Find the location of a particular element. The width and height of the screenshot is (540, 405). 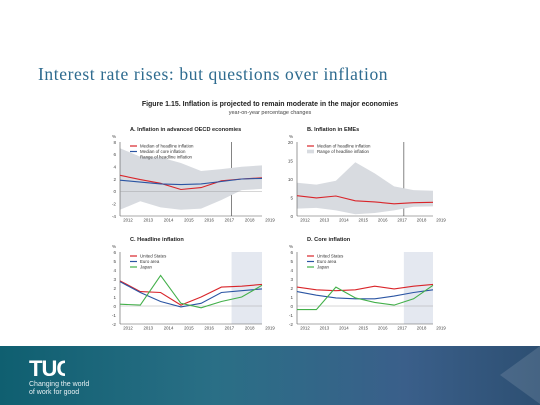

figure-subtitle: year-on-year percentage changes is located at coordinates (270, 113).